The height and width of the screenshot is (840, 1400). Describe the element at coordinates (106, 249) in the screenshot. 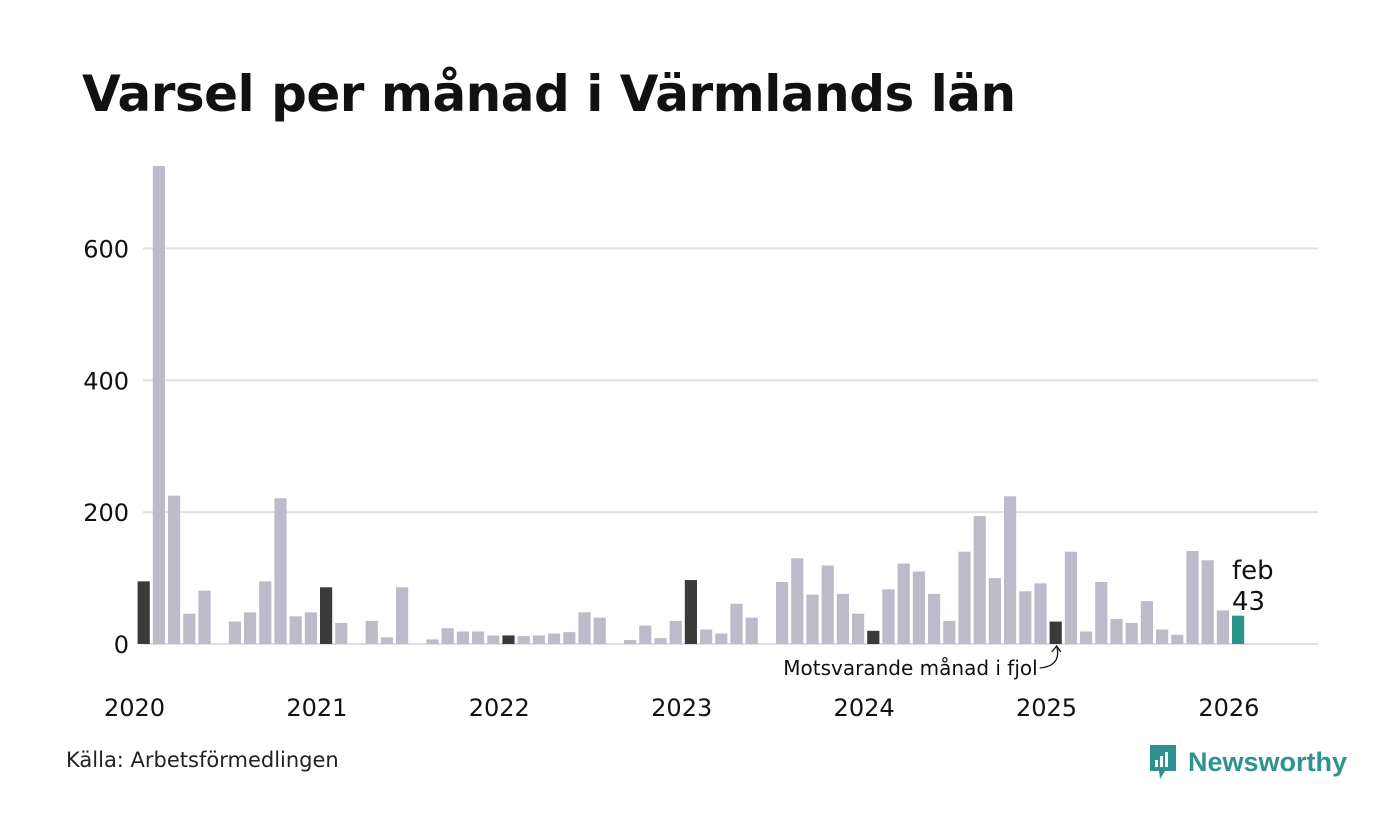

I see `y-tick-label: 600` at that location.